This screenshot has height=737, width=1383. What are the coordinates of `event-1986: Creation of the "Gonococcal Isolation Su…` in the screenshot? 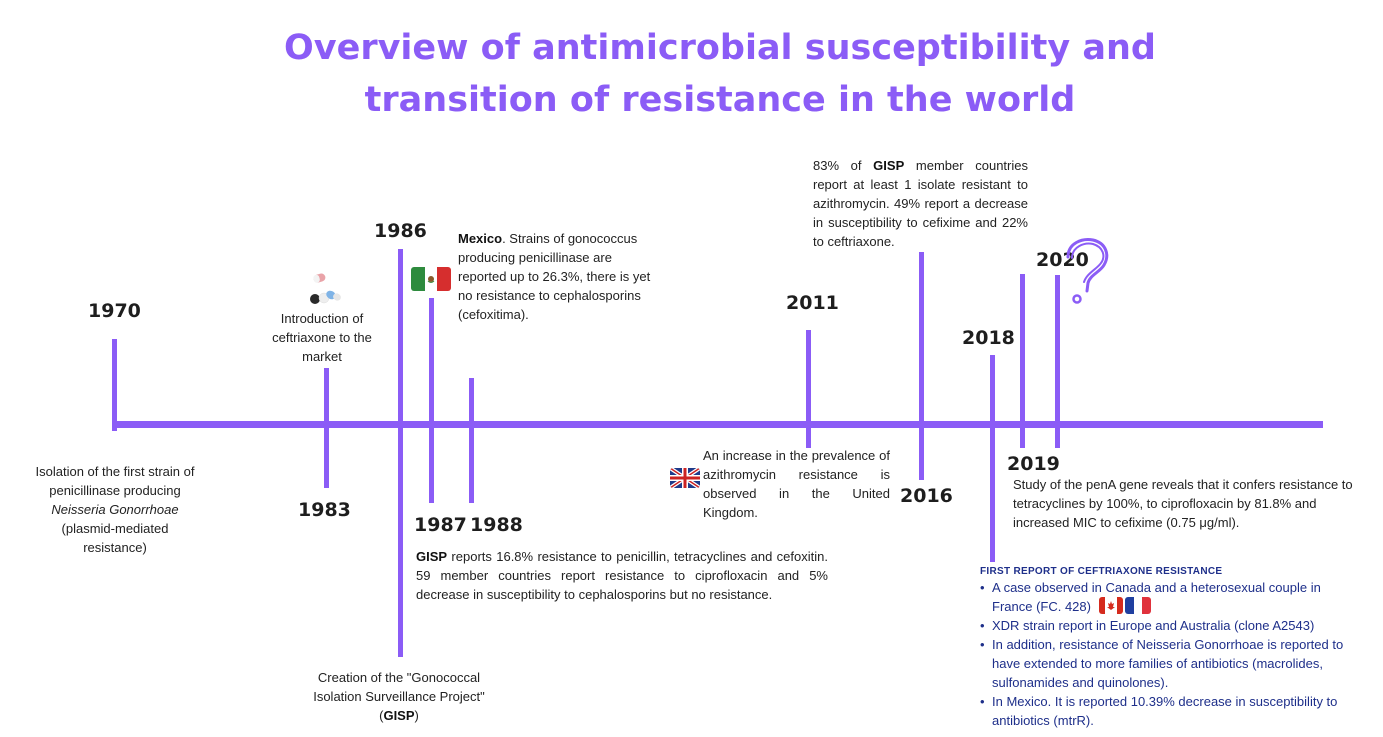 It's located at (399, 696).